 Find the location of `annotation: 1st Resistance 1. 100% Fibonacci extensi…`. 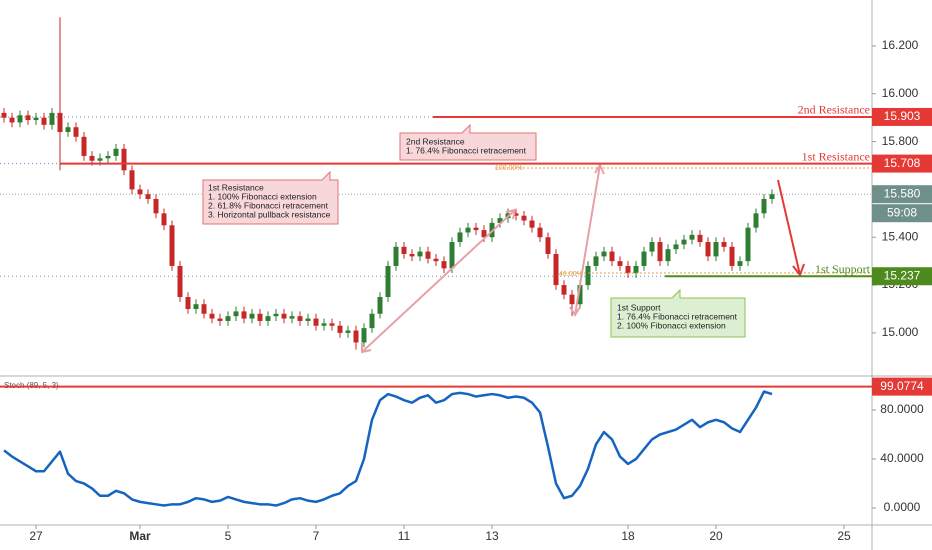

annotation: 1st Resistance 1. 100% Fibonacci extensi… is located at coordinates (270, 197).